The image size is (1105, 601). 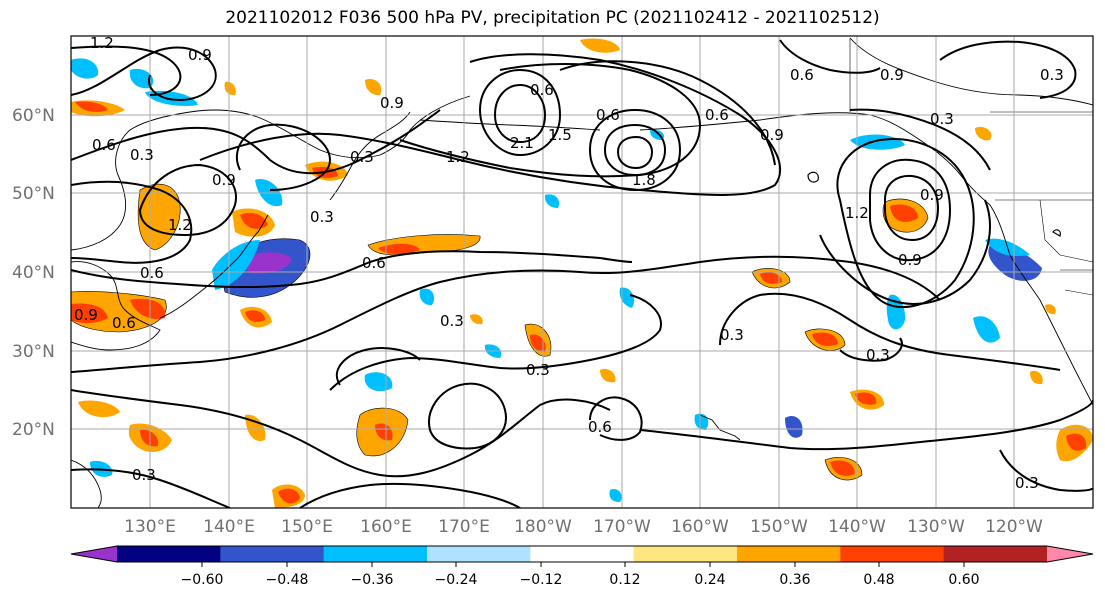 I want to click on contour-label: 1.8, so click(x=644, y=180).